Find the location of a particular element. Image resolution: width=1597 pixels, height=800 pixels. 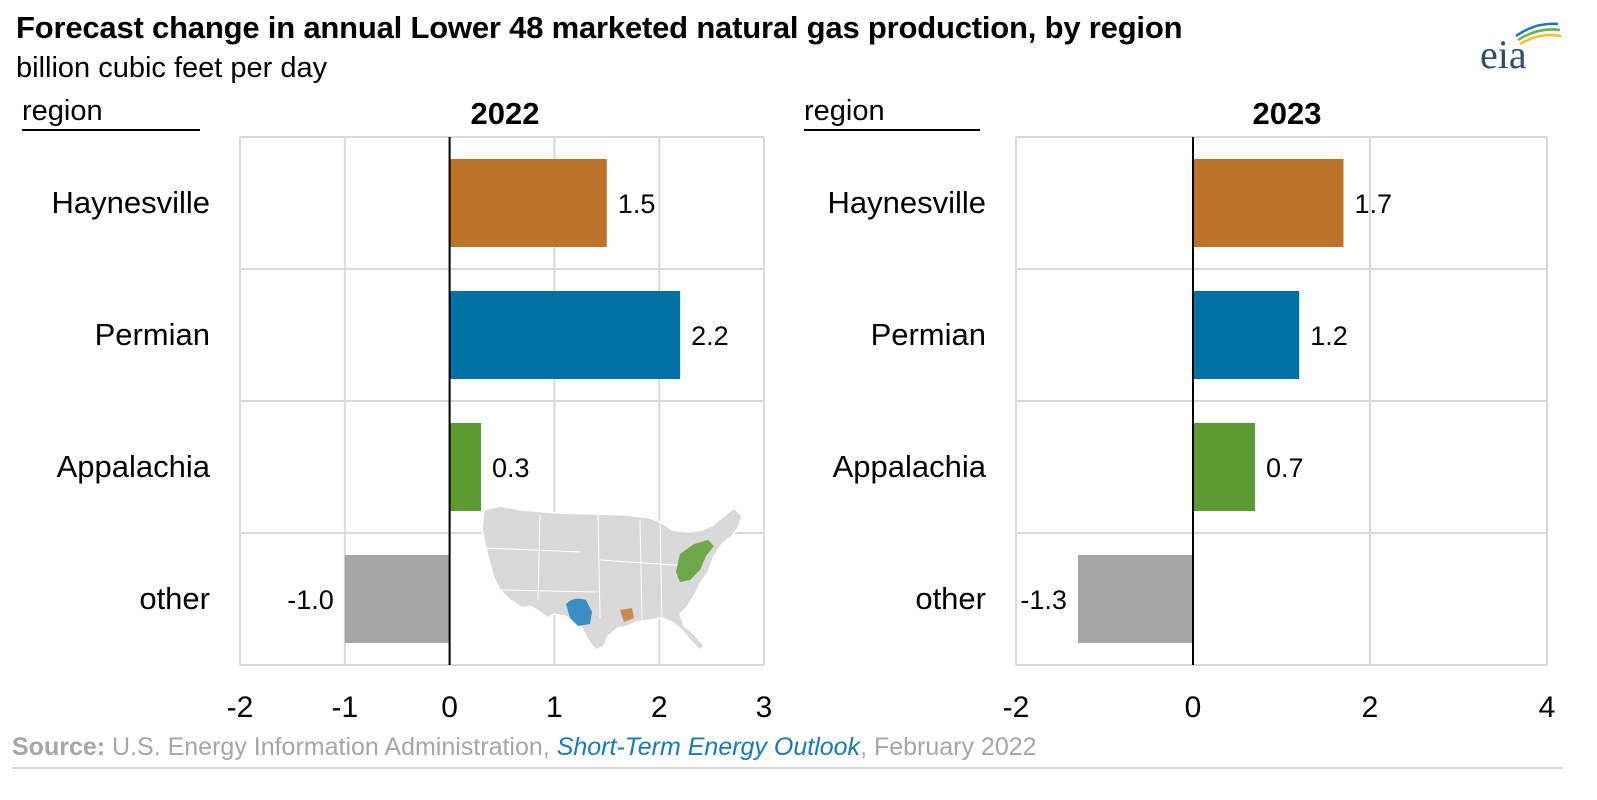

data-label: -1.3 is located at coordinates (1043, 600).